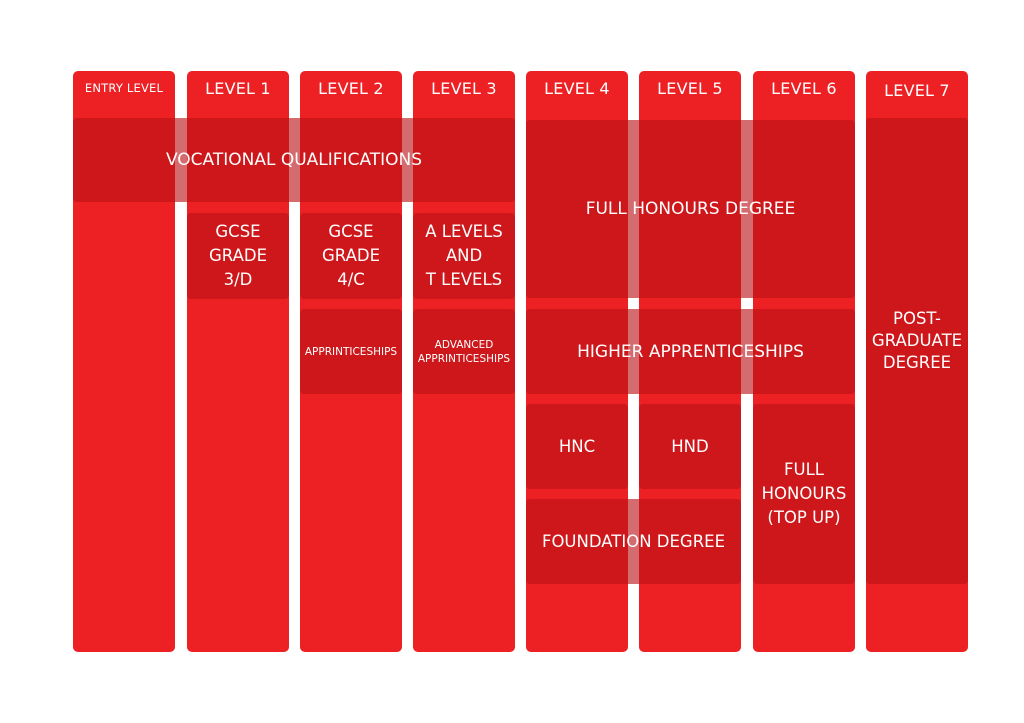  What do you see at coordinates (917, 351) in the screenshot?
I see `block-post-graduate-degree: POST- GRADUATE DEGREE` at bounding box center [917, 351].